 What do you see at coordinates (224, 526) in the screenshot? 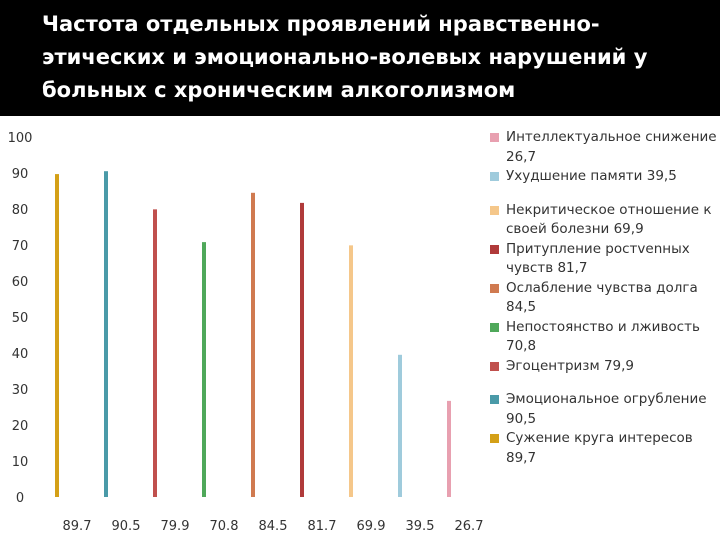
I see `x-tick-label: 70.8` at bounding box center [224, 526].